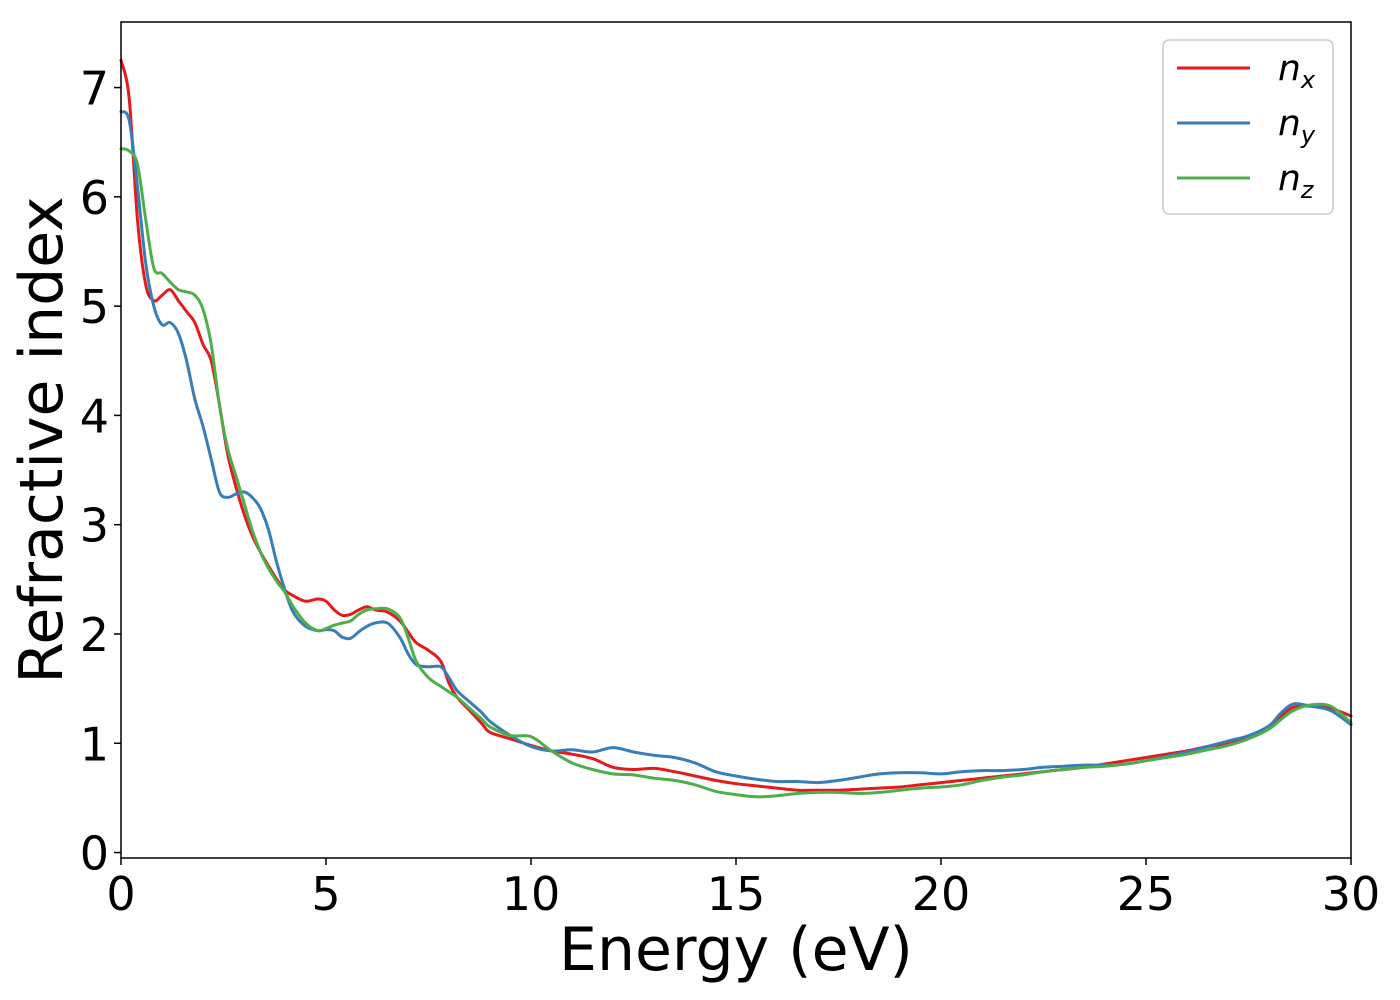 The image size is (1400, 1000). I want to click on y-tick-label: 3, so click(94, 526).